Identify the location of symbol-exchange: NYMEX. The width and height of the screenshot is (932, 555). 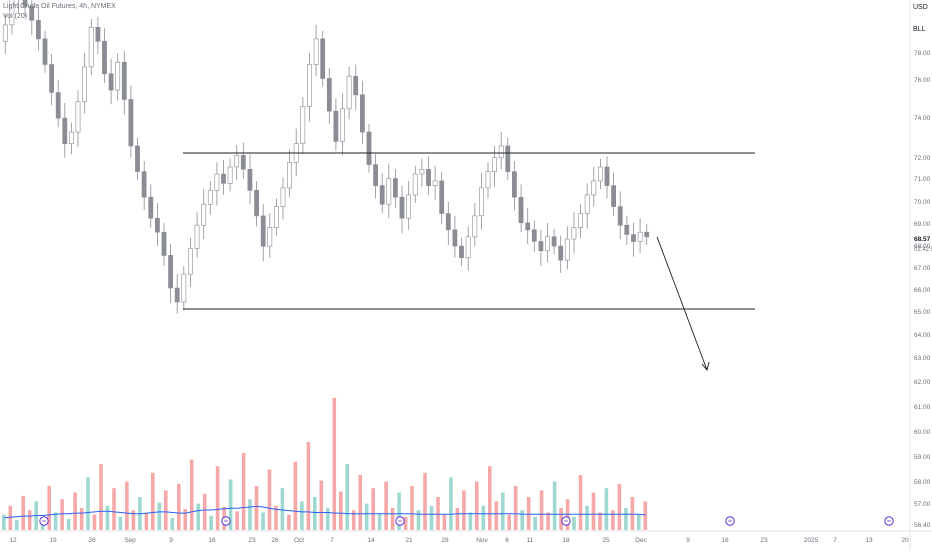
(103, 6).